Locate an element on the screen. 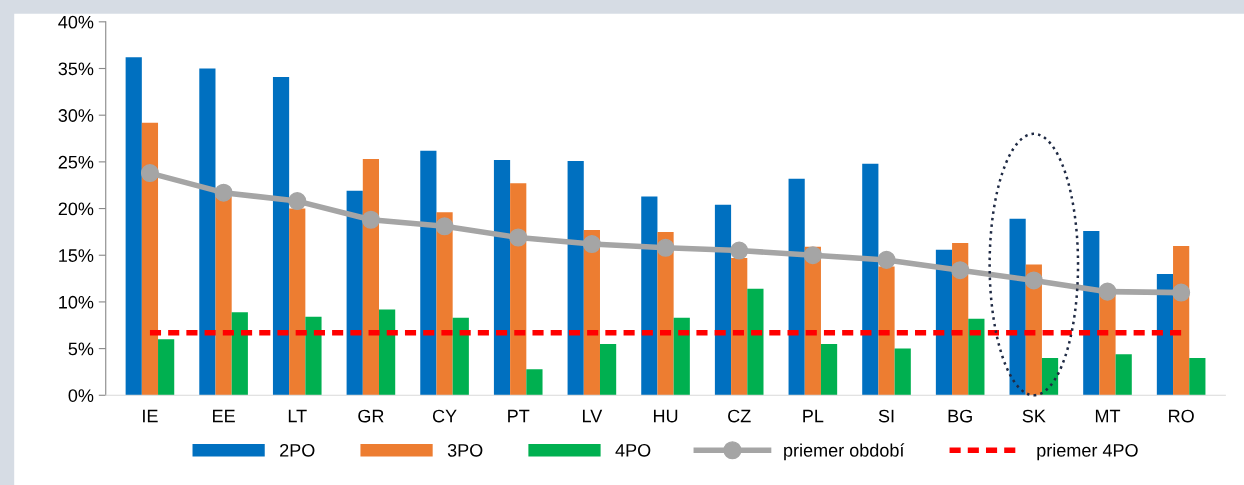 The width and height of the screenshot is (1244, 485). legend-label: priemer 4PO is located at coordinates (1087, 452).